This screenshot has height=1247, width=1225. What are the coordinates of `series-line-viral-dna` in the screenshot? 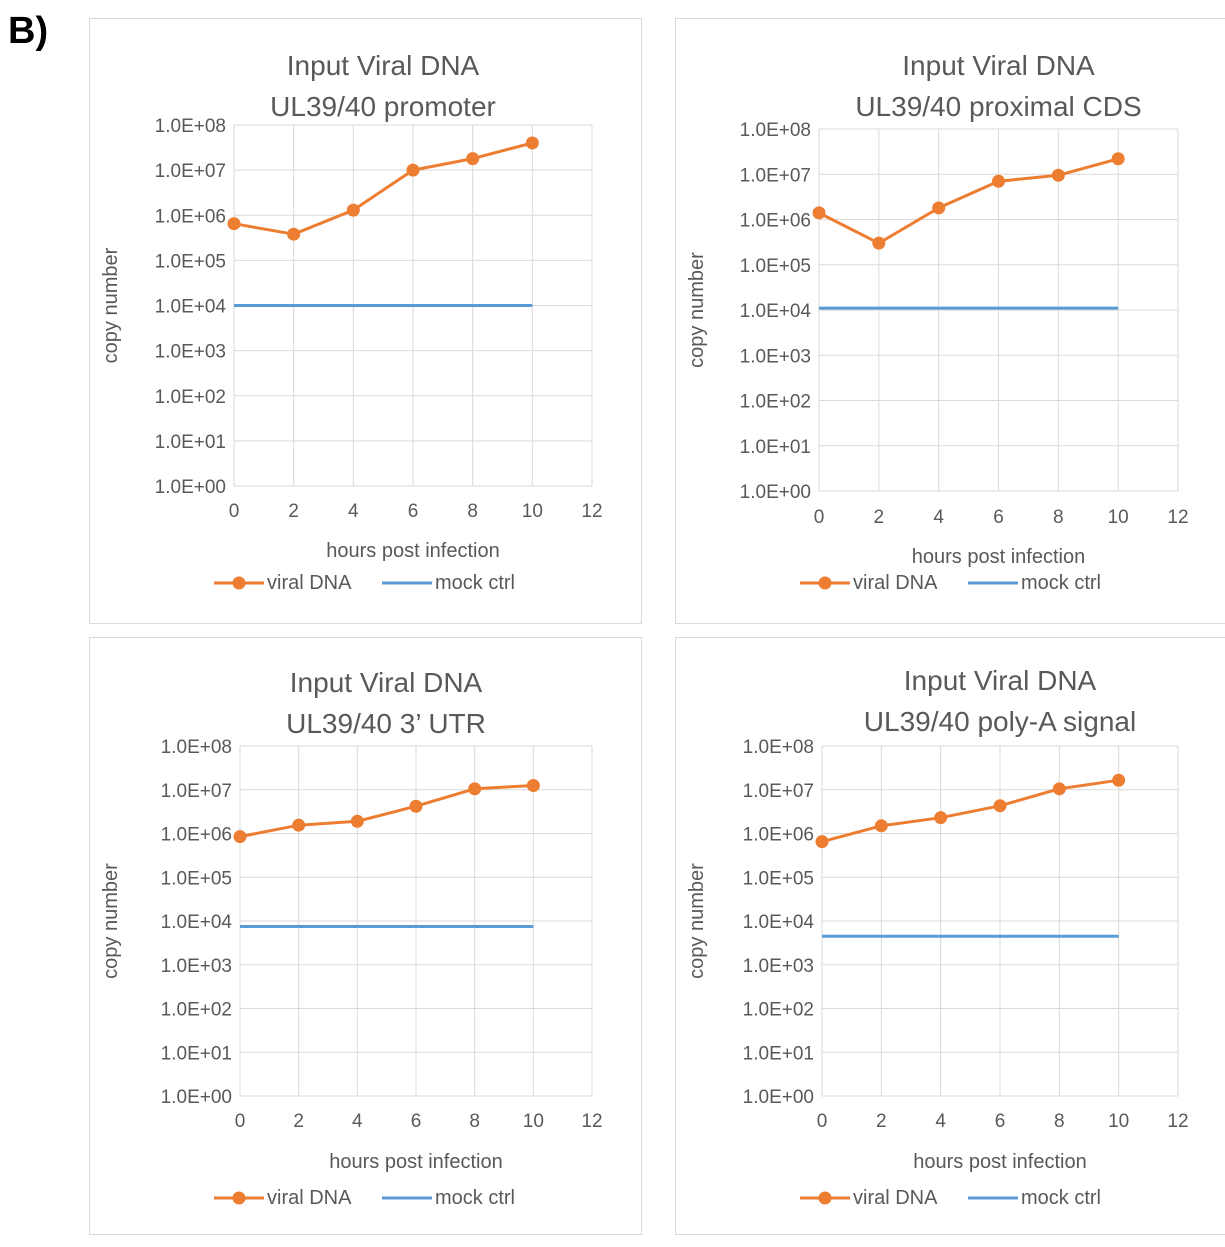 It's located at (968, 201).